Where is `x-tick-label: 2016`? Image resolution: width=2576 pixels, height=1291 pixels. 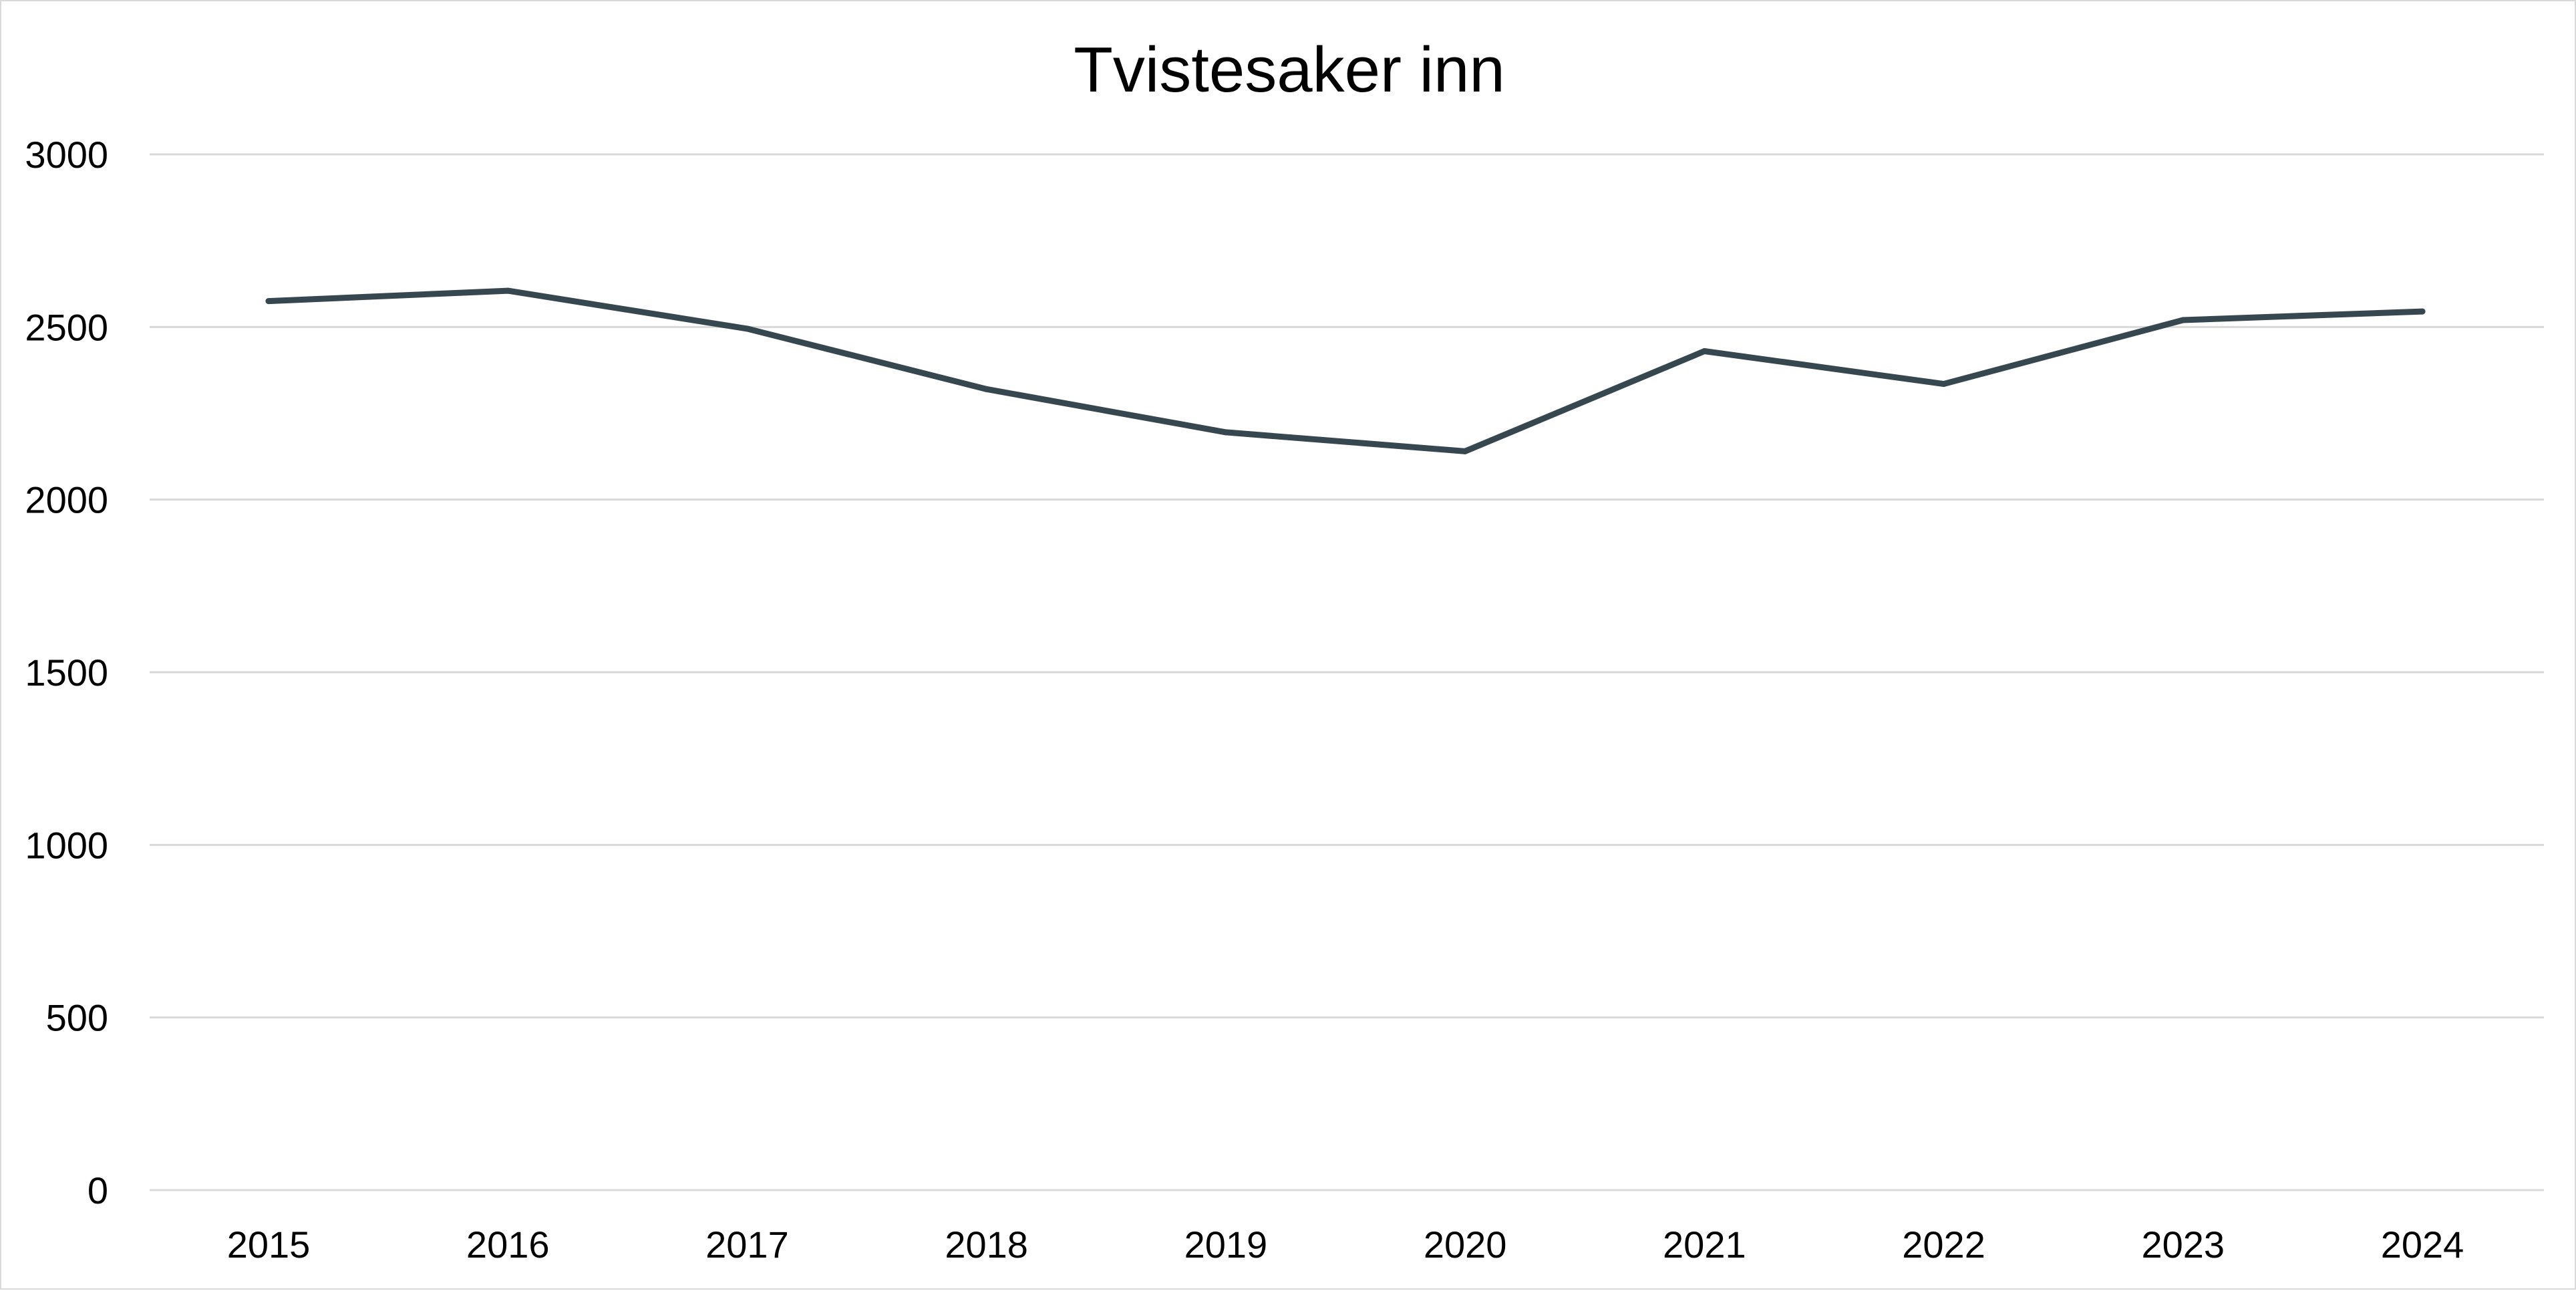
x-tick-label: 2016 is located at coordinates (508, 1245).